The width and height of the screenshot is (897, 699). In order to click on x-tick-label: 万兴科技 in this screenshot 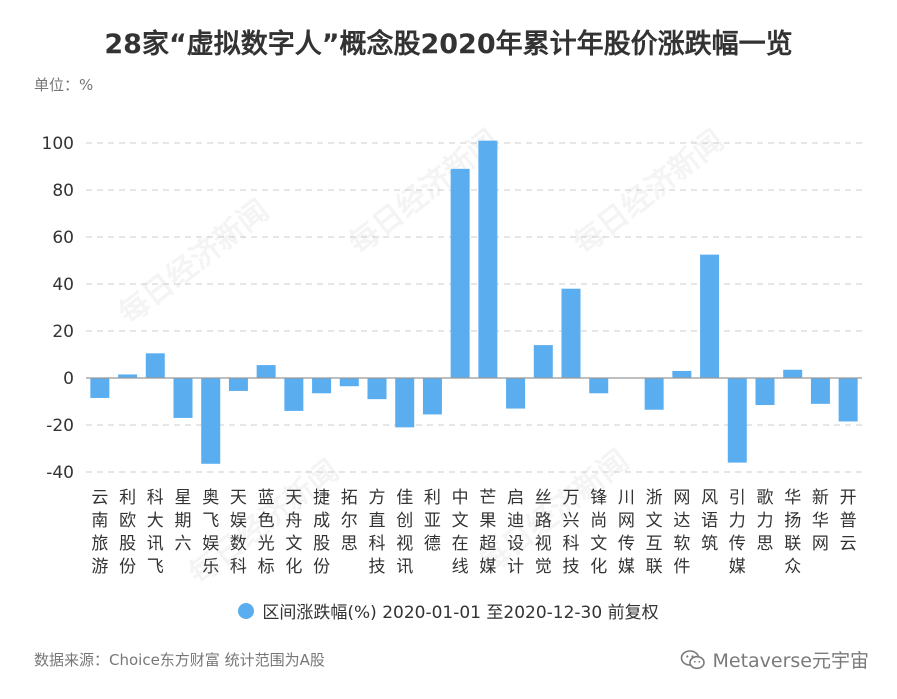, I will do `click(571, 532)`.